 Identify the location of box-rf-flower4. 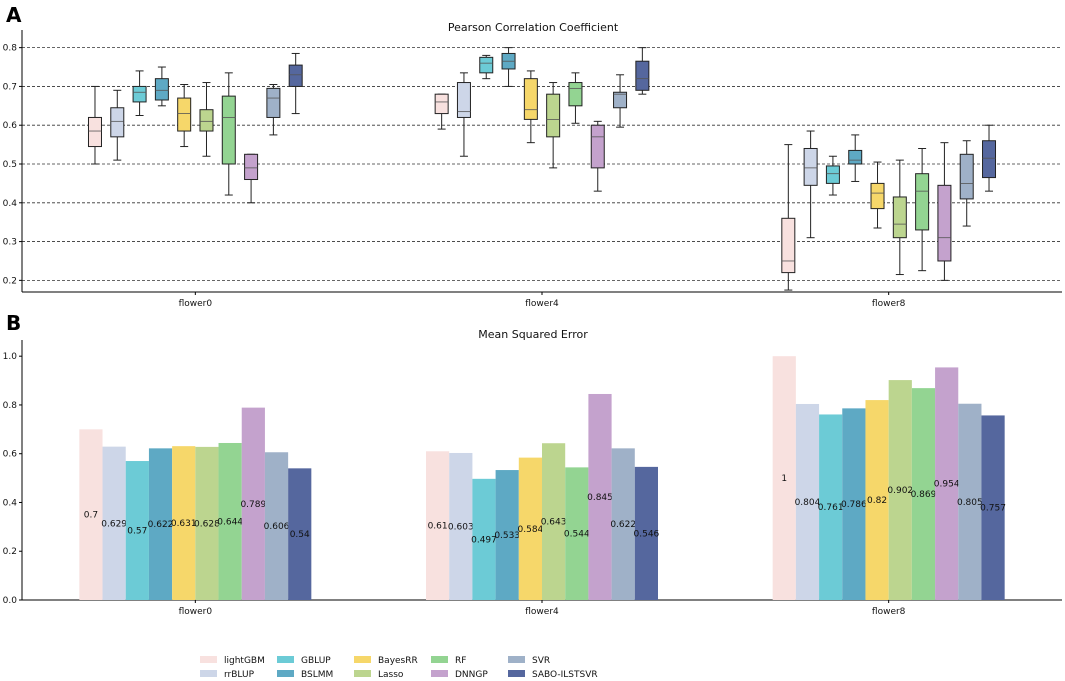
(575, 98).